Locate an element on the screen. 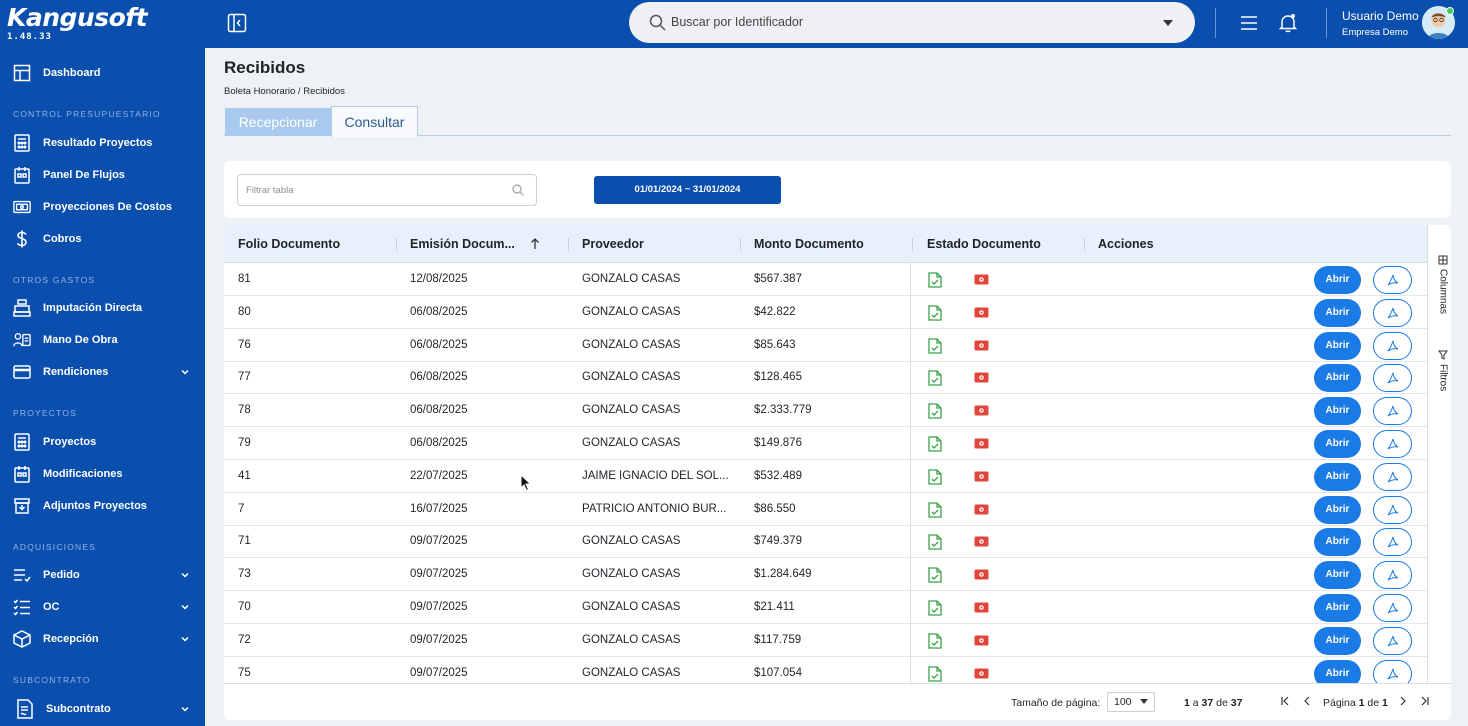 The width and height of the screenshot is (1468, 726). table-row: 78 06/08/2025 GONZALO CASAS $2.333.779 Abrir is located at coordinates (825, 411).